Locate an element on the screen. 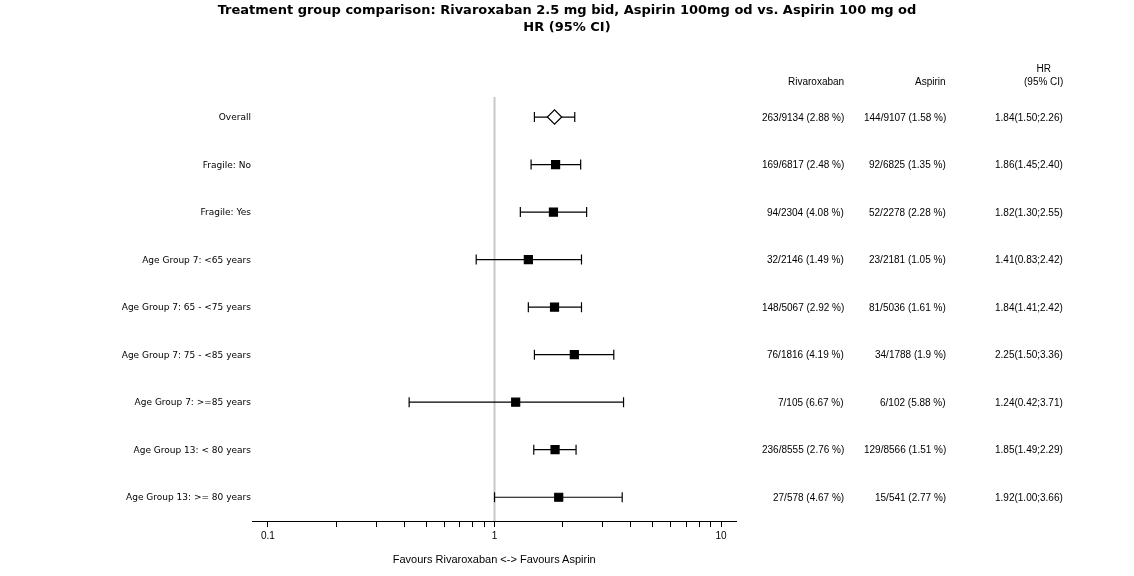 The width and height of the screenshot is (1134, 576). text: 1.92(1.00;3.66) is located at coordinates (1029, 497).